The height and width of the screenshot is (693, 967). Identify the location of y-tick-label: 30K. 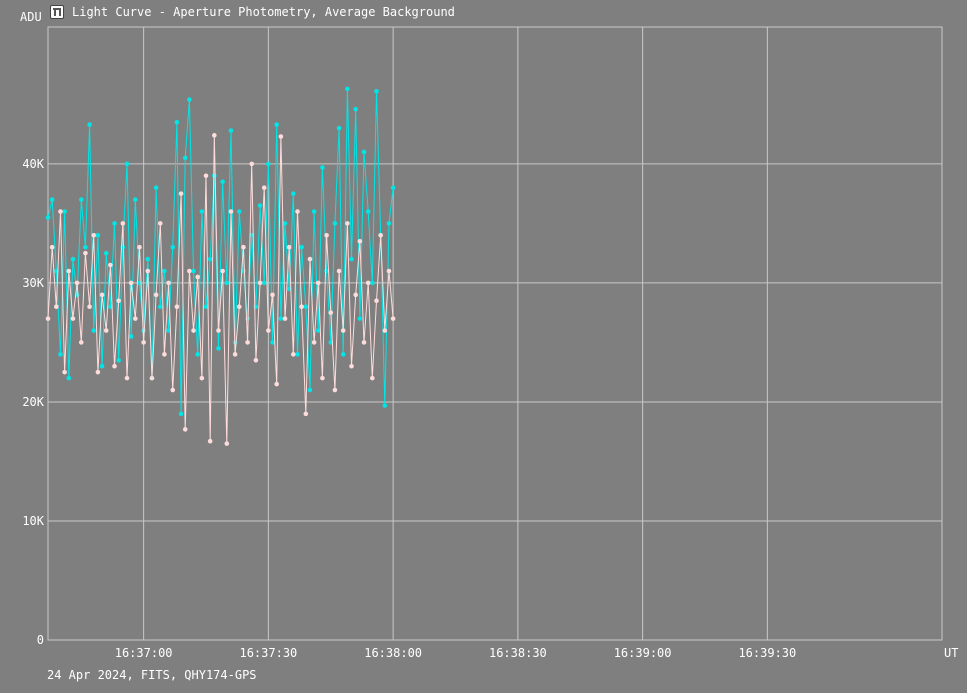
(33, 283).